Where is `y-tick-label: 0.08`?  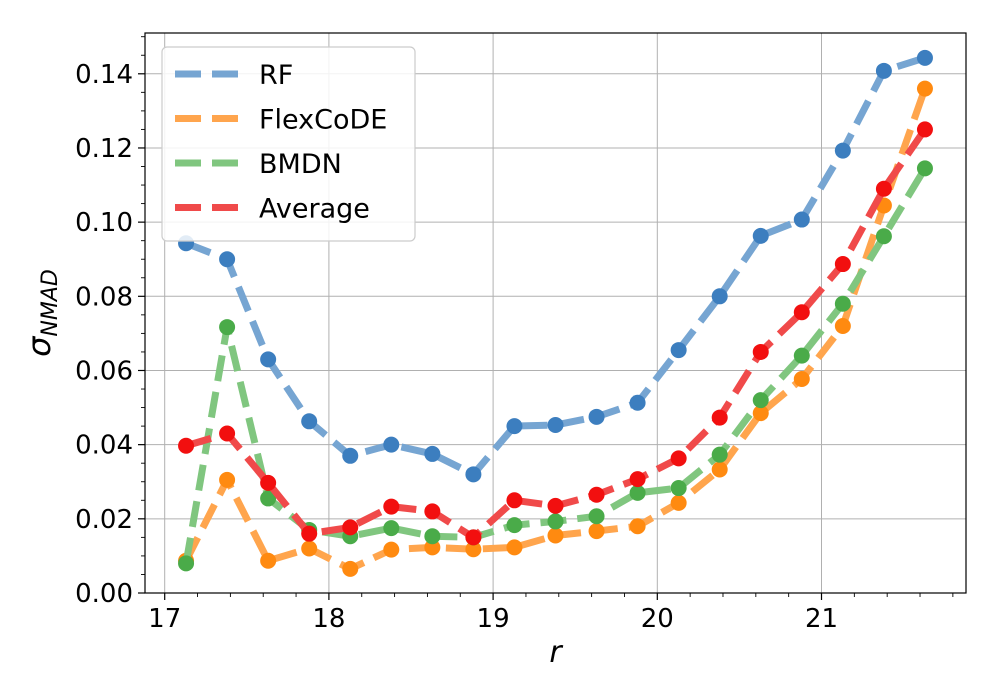 y-tick-label: 0.08 is located at coordinates (104, 297).